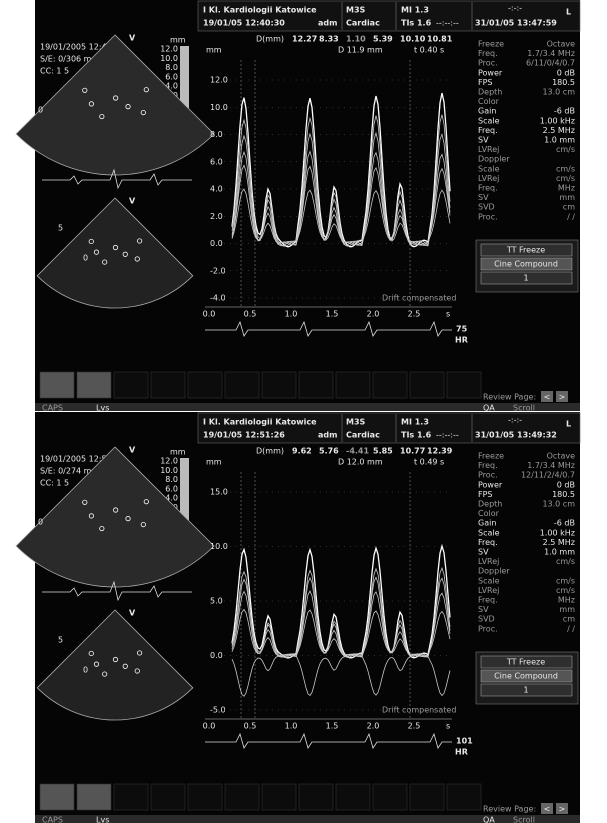 The width and height of the screenshot is (607, 823). I want to click on x-tick-label: 0.5, so click(250, 314).